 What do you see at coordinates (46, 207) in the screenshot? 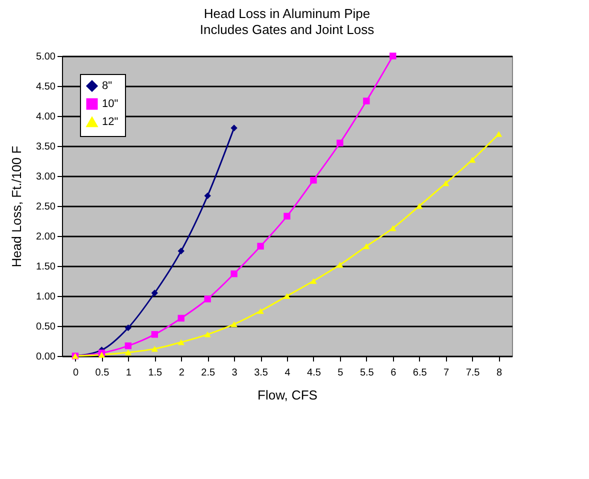
I see `y-tick-label: 2.50` at bounding box center [46, 207].